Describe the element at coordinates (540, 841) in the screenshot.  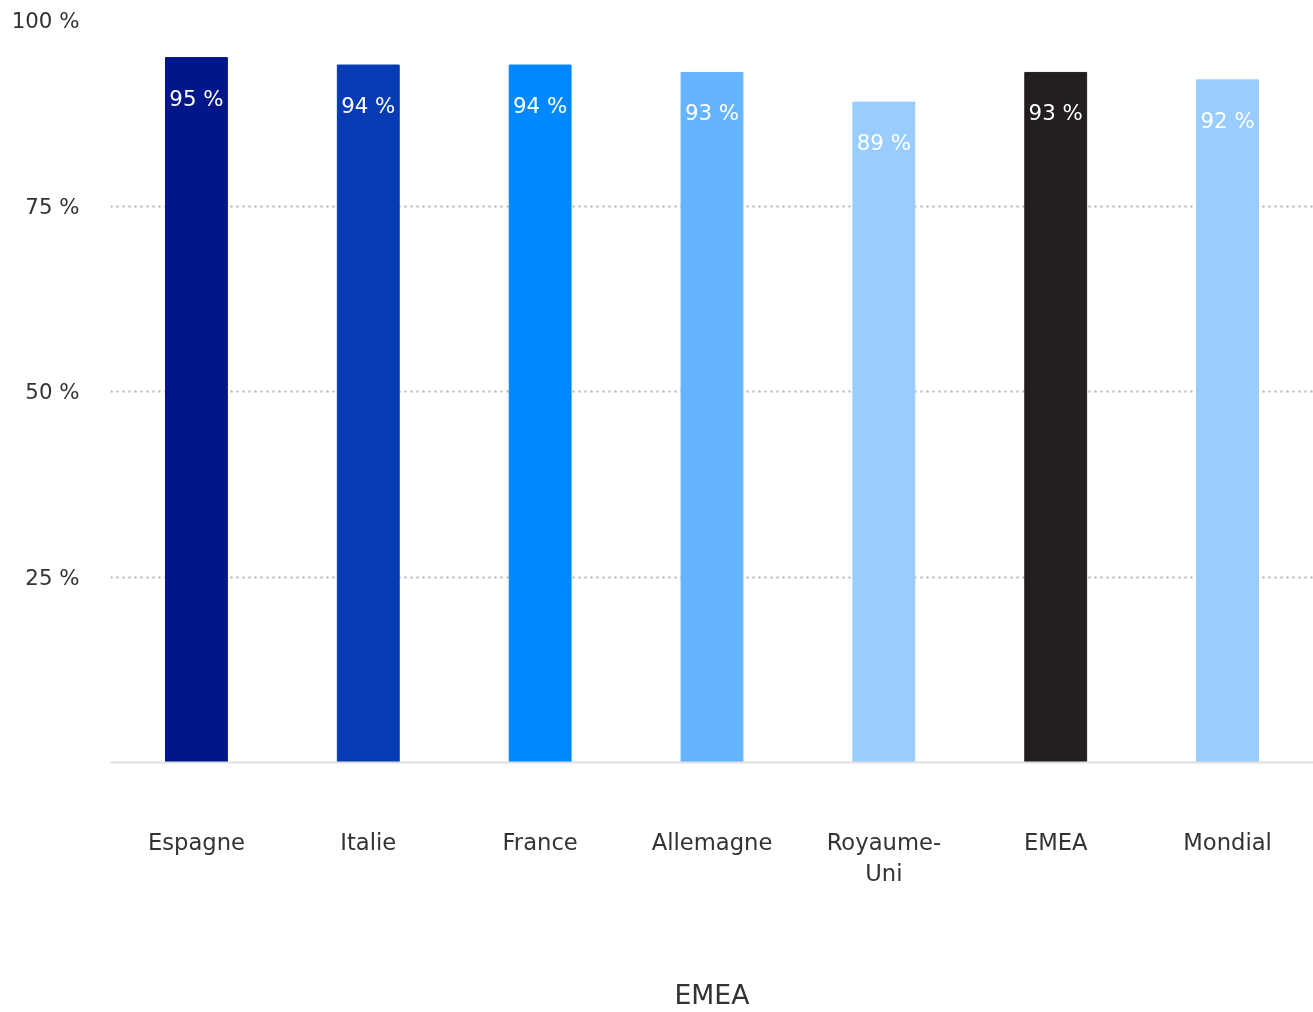
I see `x-tick-label: France` at that location.